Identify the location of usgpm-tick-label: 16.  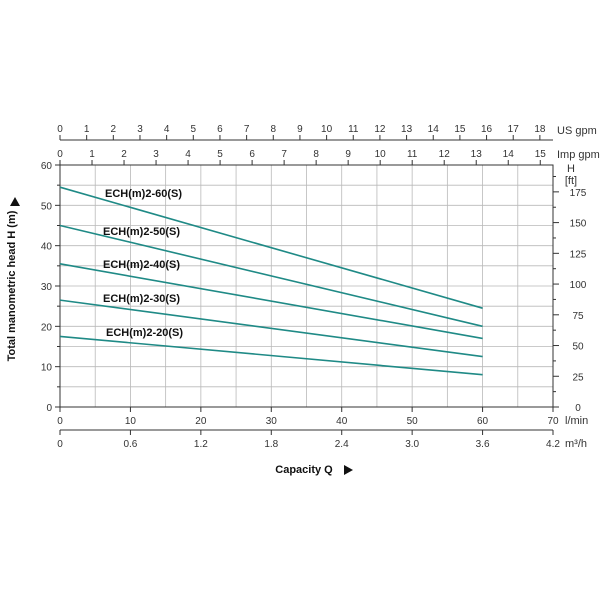
(487, 129).